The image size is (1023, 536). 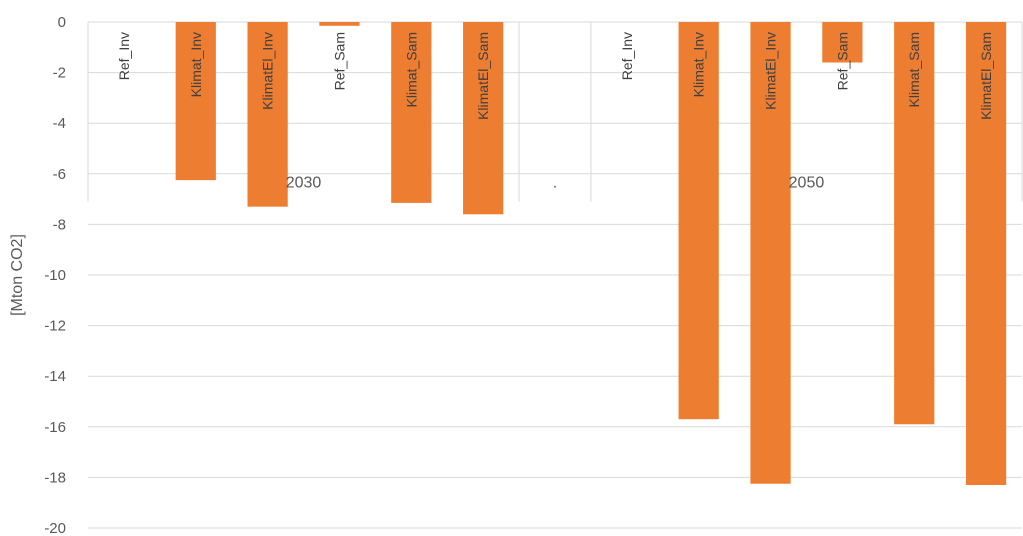 What do you see at coordinates (59, 174) in the screenshot?
I see `y-tick-label: -6` at bounding box center [59, 174].